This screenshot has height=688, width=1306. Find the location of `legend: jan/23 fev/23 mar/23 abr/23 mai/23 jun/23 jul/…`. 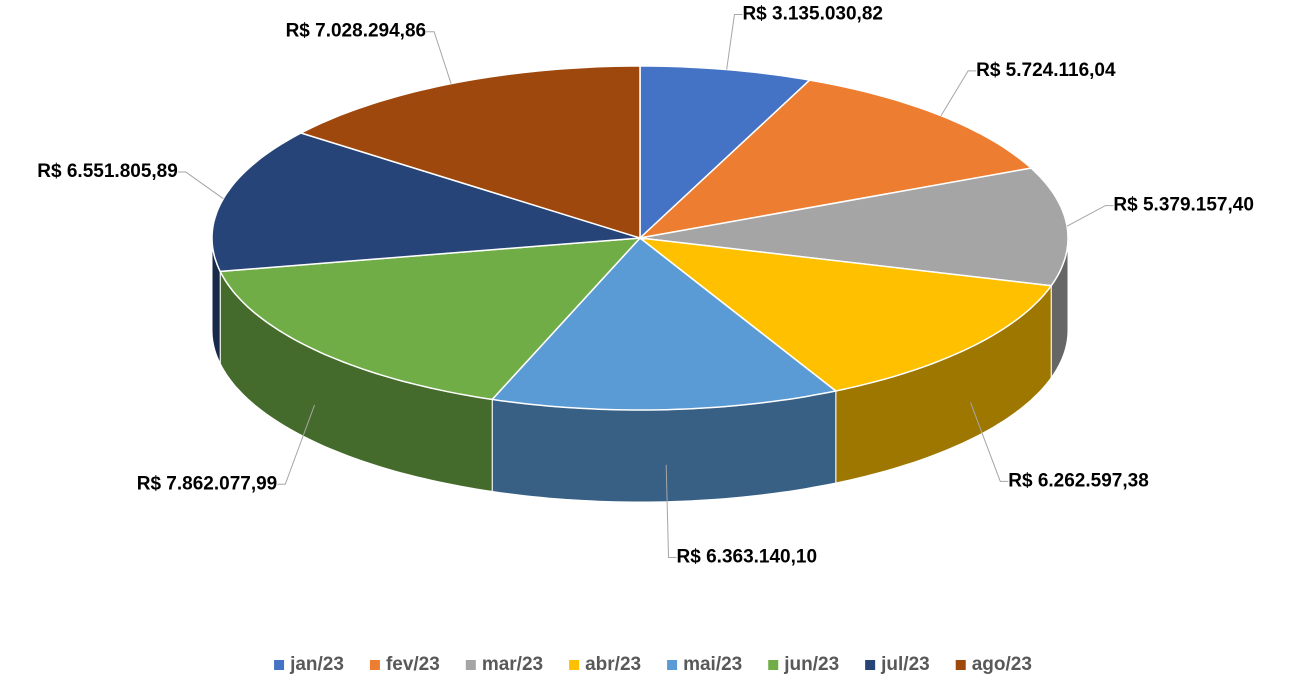

legend: jan/23 fev/23 mar/23 abr/23 mai/23 jun/23 jul/… is located at coordinates (653, 664).